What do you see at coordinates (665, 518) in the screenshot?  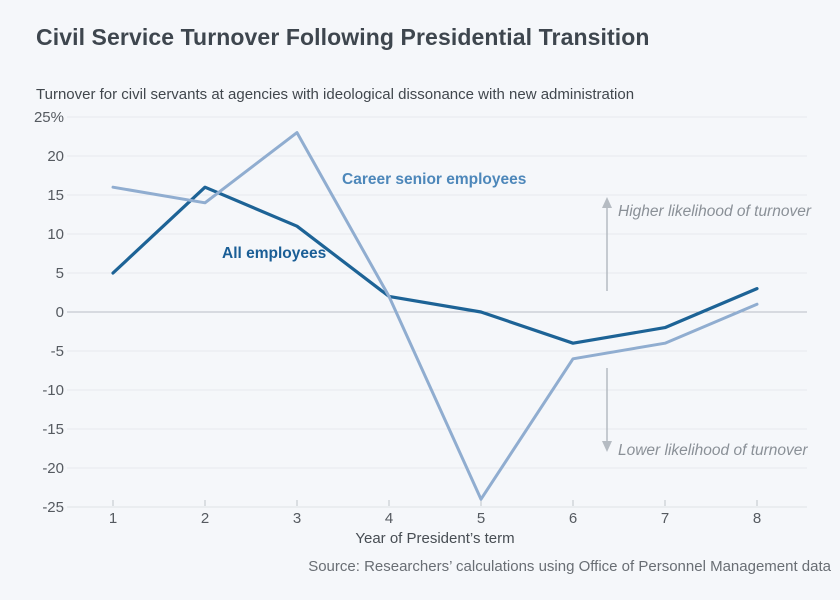 I see `x-tick-label: 7` at bounding box center [665, 518].